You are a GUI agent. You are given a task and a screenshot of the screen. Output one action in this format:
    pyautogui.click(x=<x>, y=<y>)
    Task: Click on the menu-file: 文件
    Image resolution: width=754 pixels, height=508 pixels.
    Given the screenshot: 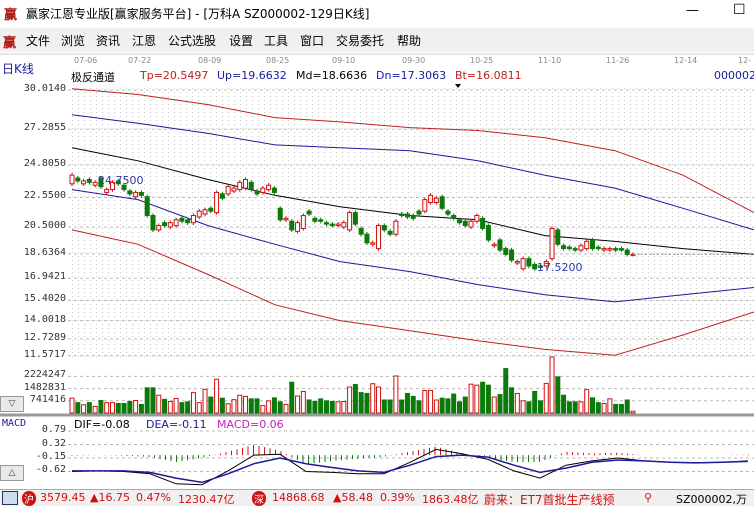 What is the action you would take?
    pyautogui.click(x=38, y=41)
    